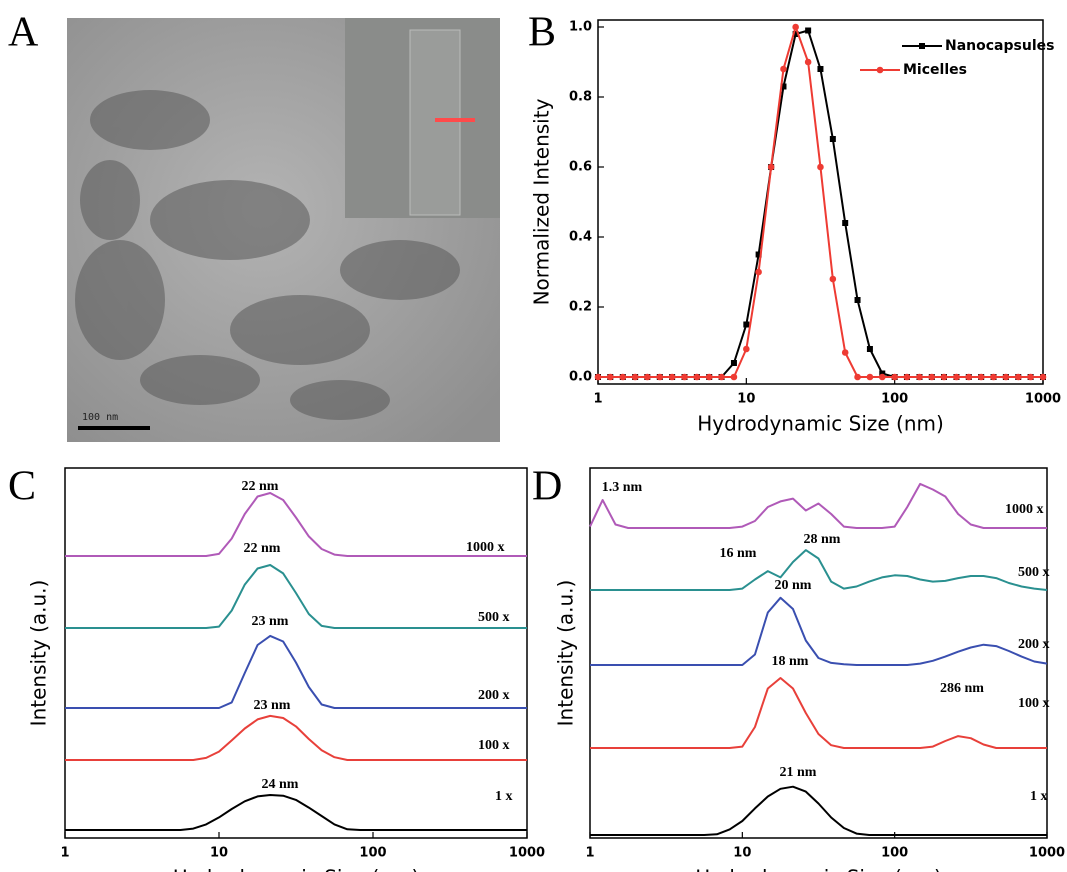 The width and height of the screenshot is (1067, 872). Describe the element at coordinates (39, 653) in the screenshot. I see `y-axis-label: Intensity (a.u.)` at that location.